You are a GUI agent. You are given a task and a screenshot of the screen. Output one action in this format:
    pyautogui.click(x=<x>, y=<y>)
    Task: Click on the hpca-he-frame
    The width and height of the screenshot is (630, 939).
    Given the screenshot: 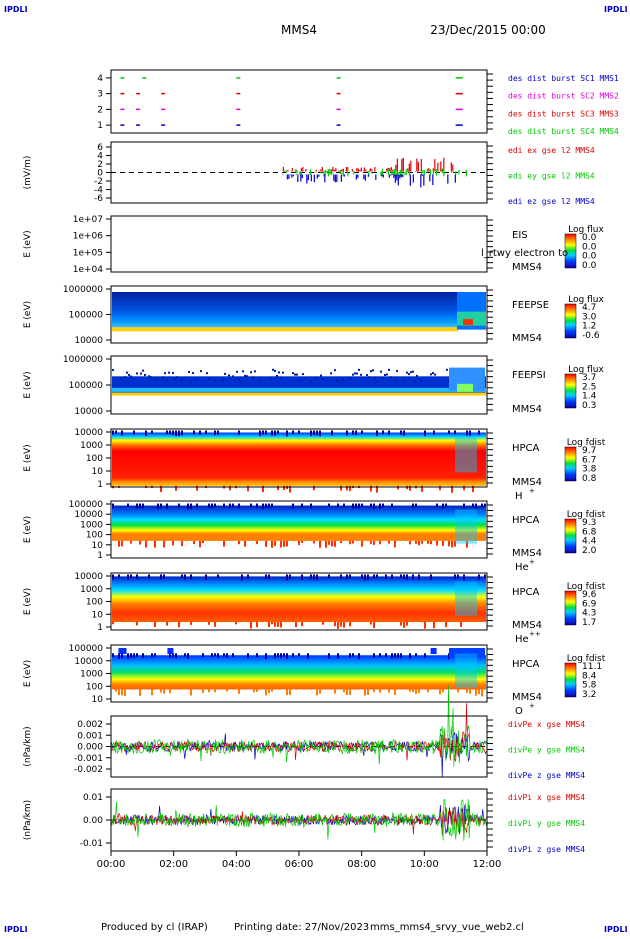 What is the action you would take?
    pyautogui.click(x=299, y=529)
    